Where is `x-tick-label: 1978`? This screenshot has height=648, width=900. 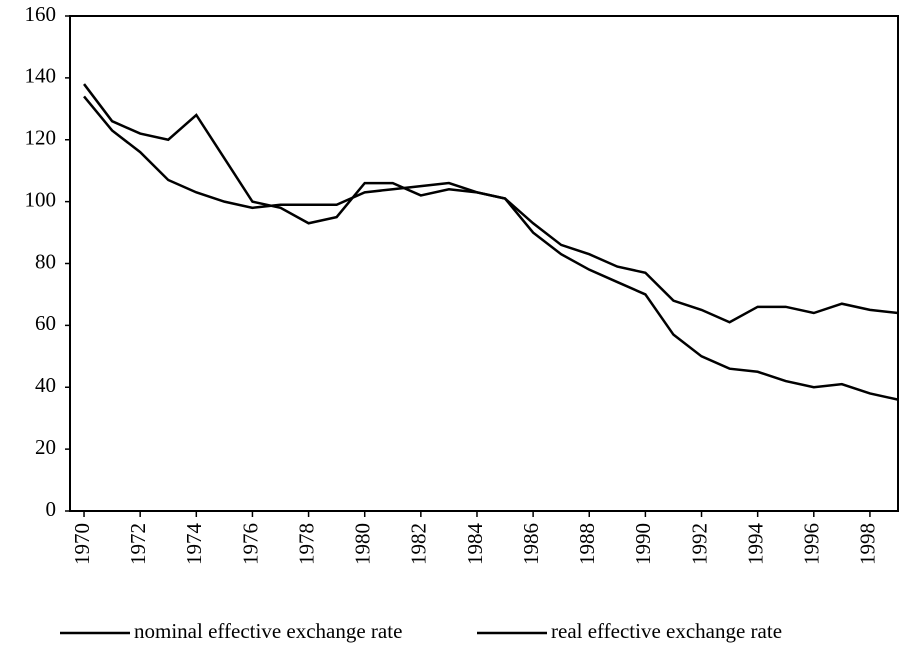
x-tick-label: 1978 is located at coordinates (306, 544).